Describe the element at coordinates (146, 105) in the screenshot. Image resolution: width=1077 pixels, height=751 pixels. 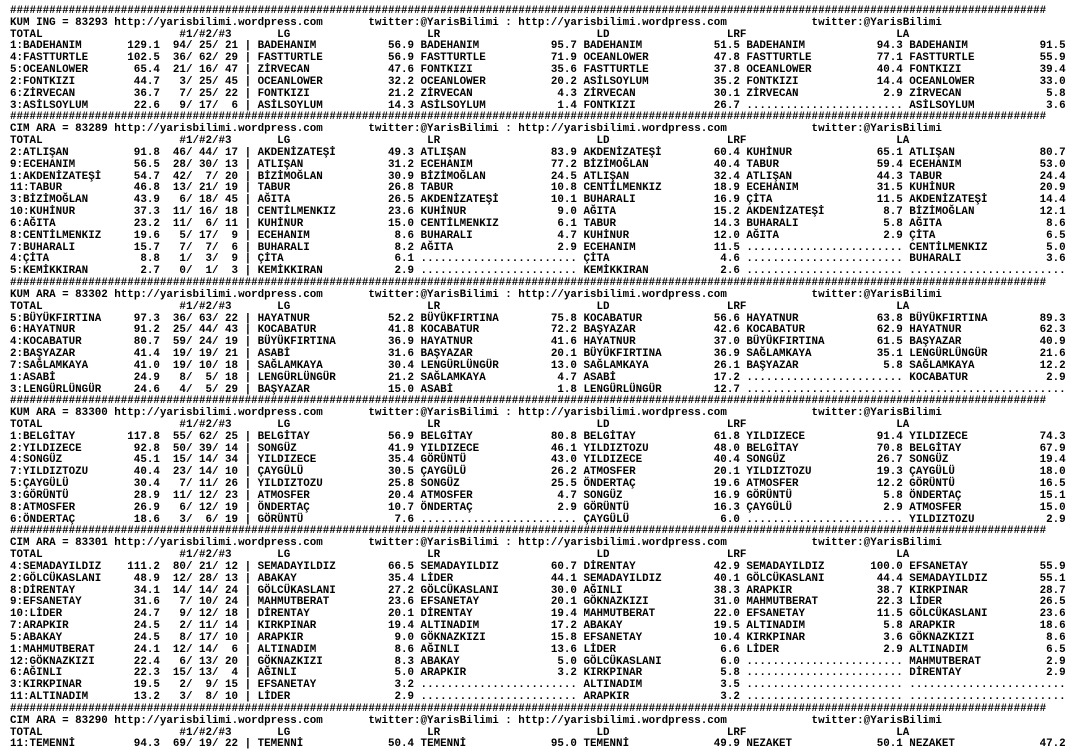
I see `total-score: 22.6` at that location.